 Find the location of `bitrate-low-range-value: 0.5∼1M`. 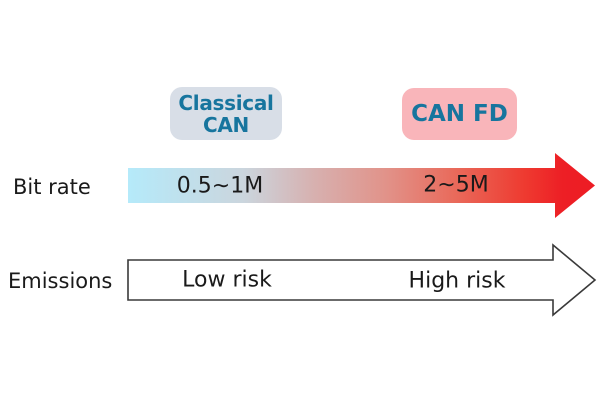

bitrate-low-range-value: 0.5∼1M is located at coordinates (220, 186).